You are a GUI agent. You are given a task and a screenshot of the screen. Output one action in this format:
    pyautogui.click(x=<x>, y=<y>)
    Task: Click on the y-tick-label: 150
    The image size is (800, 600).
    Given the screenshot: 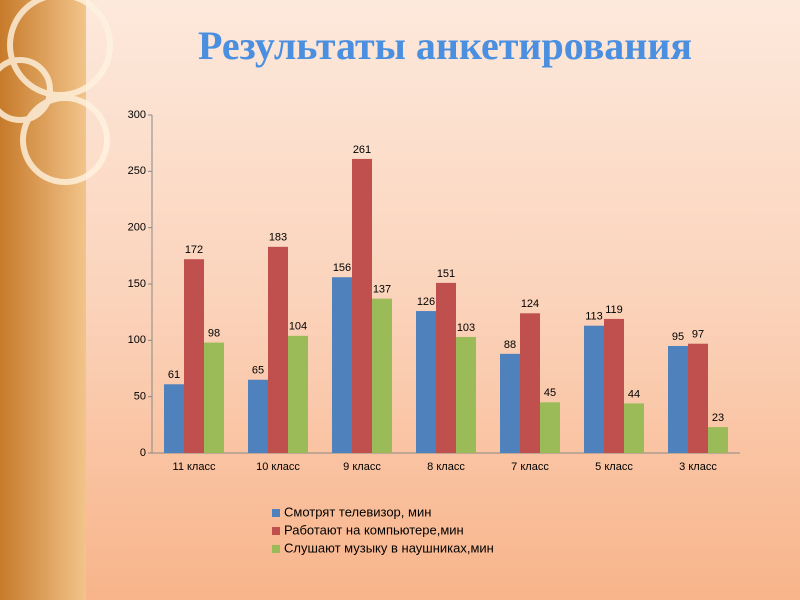 What is the action you would take?
    pyautogui.click(x=137, y=284)
    